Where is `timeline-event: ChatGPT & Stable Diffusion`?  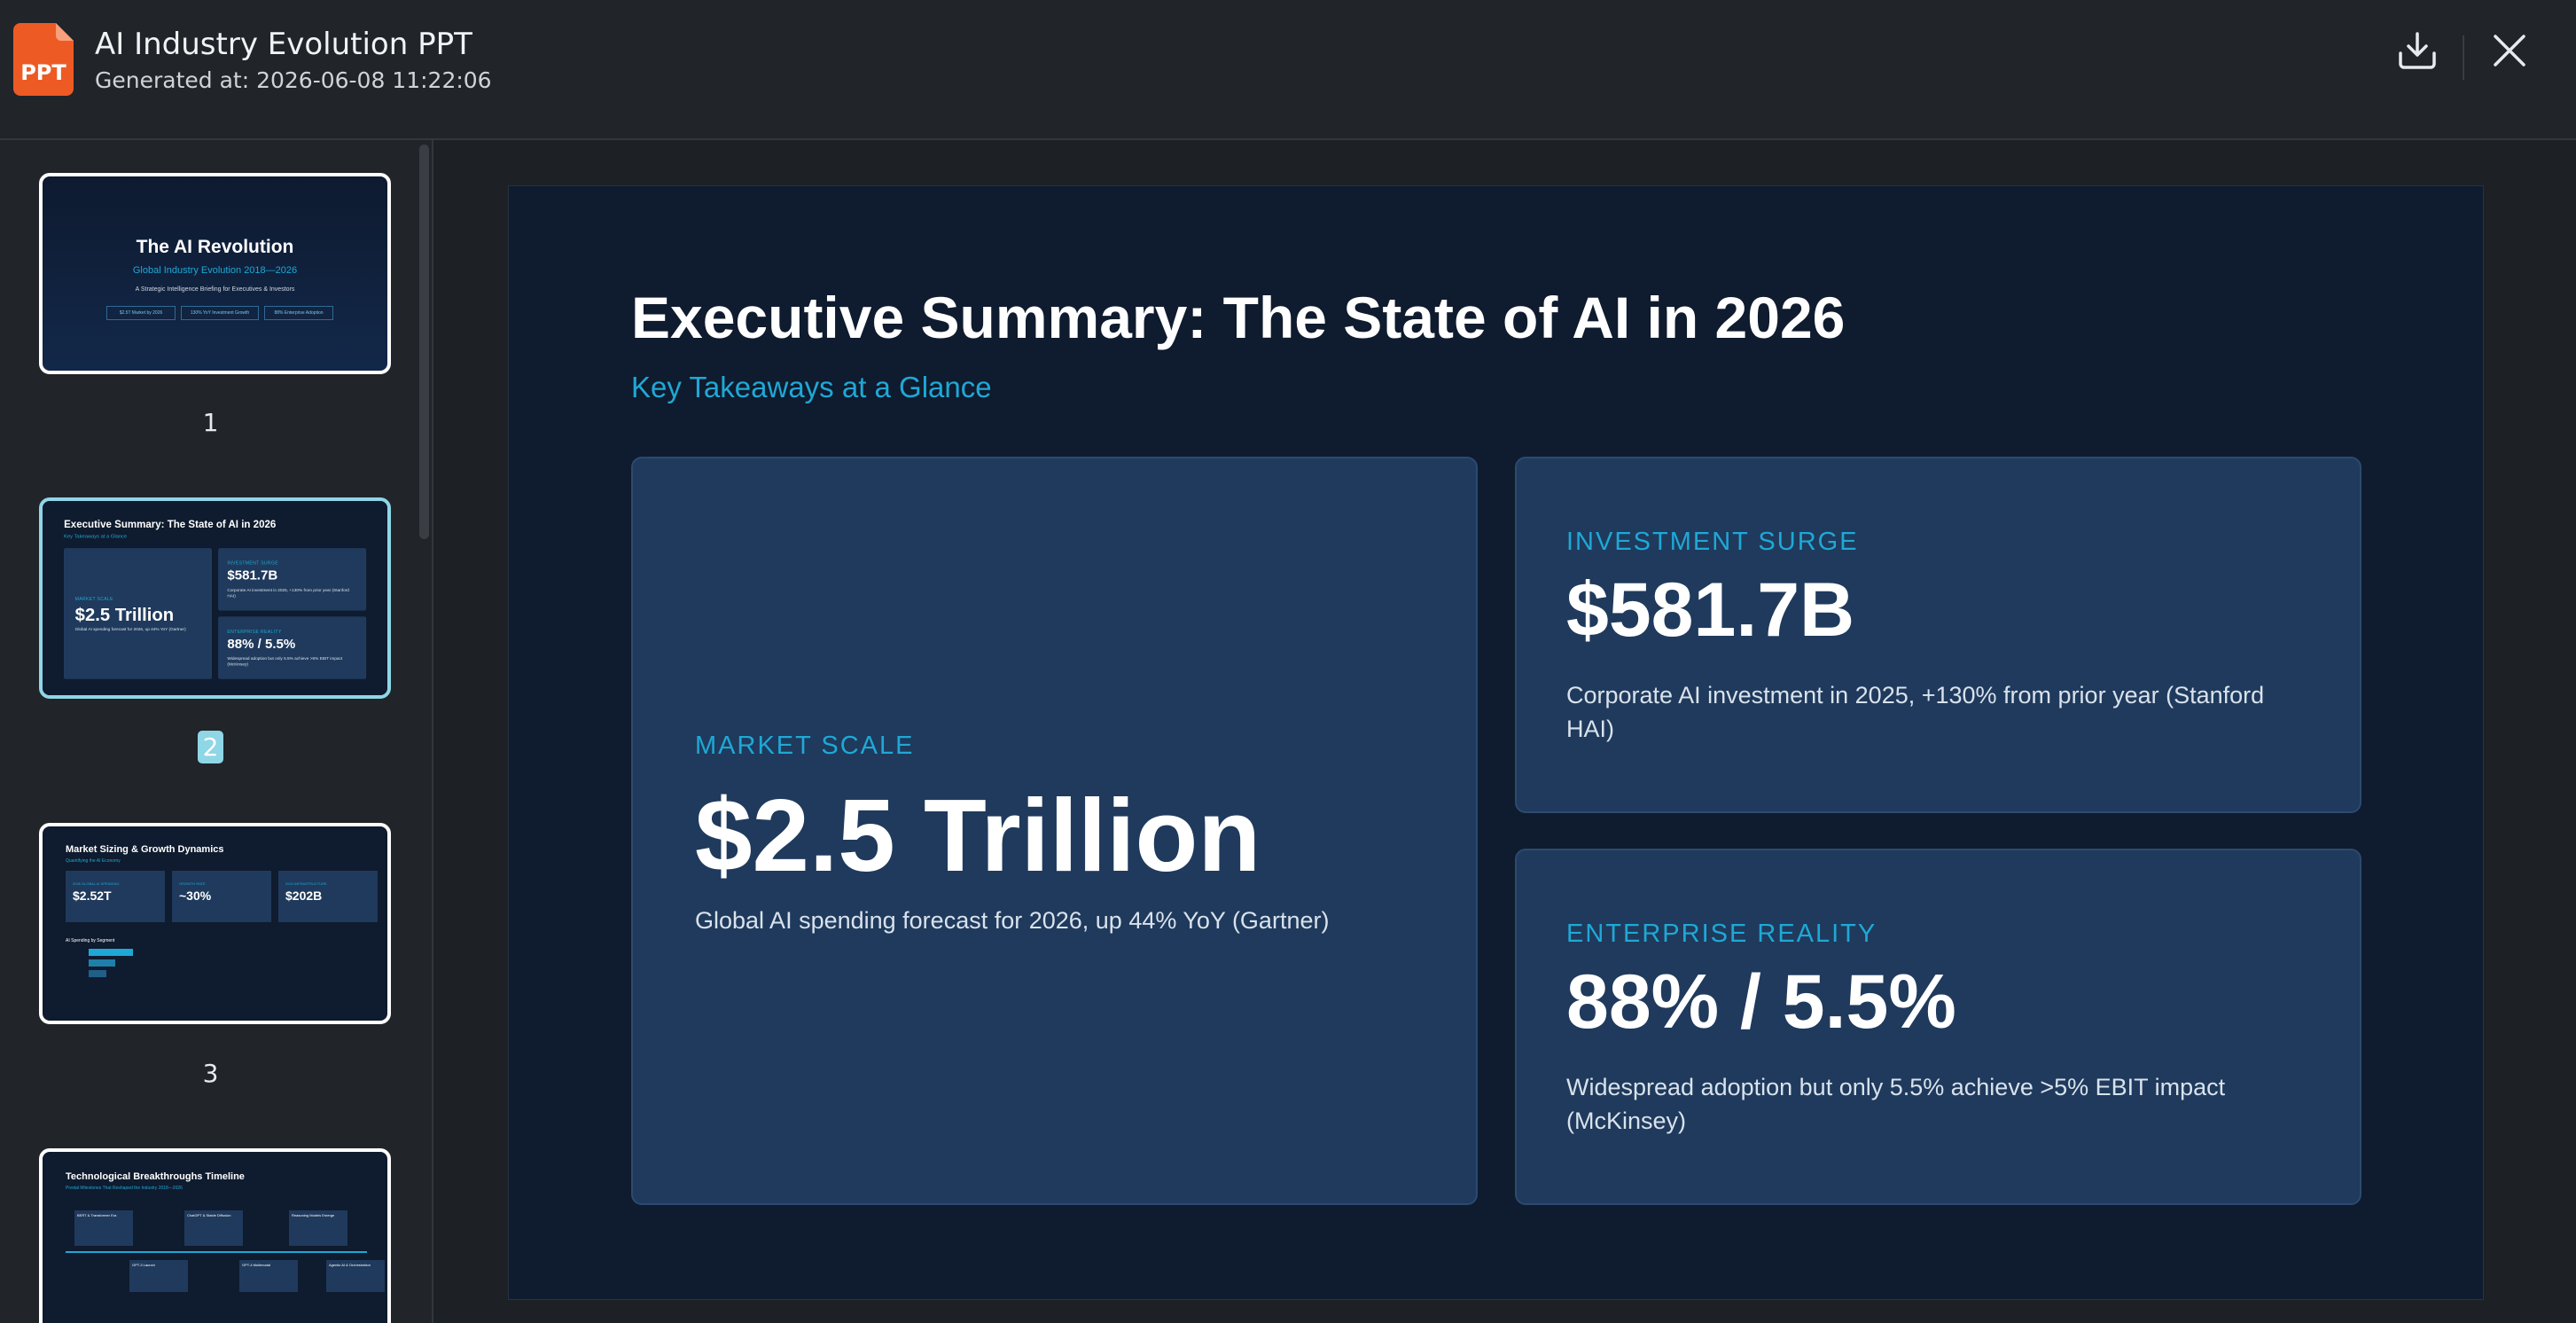
timeline-event: ChatGPT & Stable Diffusion is located at coordinates (213, 1228).